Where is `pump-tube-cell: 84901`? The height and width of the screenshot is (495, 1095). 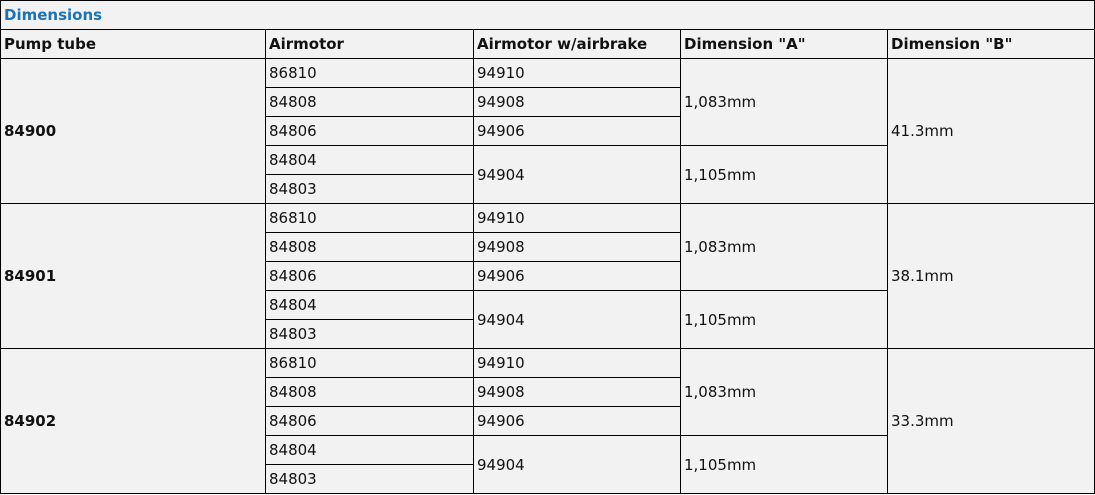
pump-tube-cell: 84901 is located at coordinates (133, 276).